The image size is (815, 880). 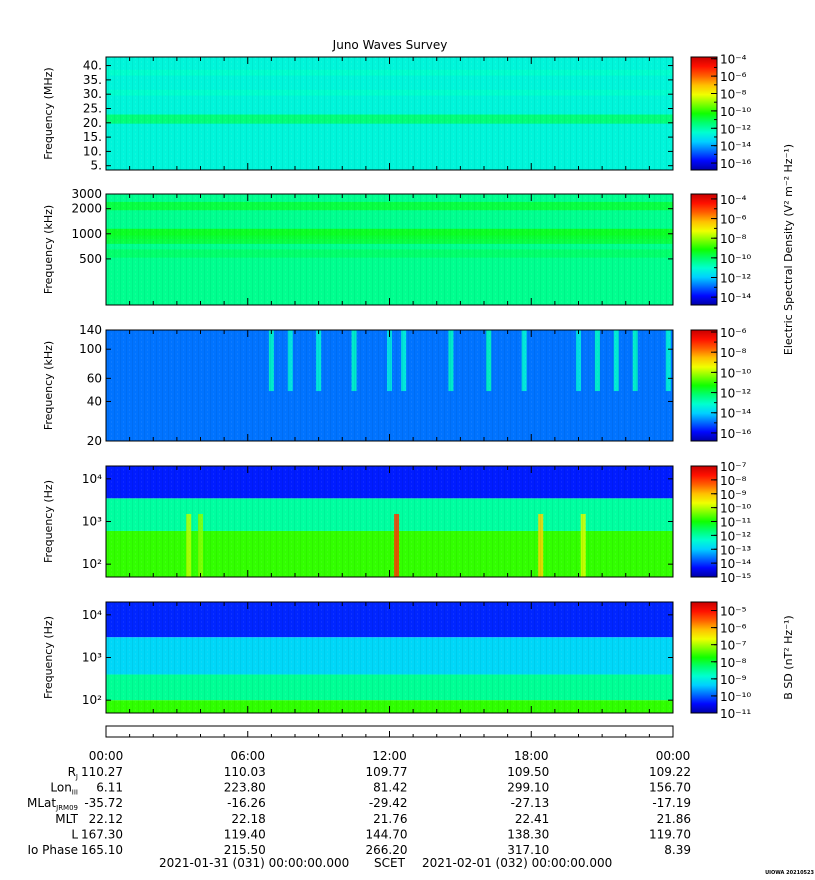 What do you see at coordinates (86, 234) in the screenshot?
I see `y-tick-label: 1000` at bounding box center [86, 234].